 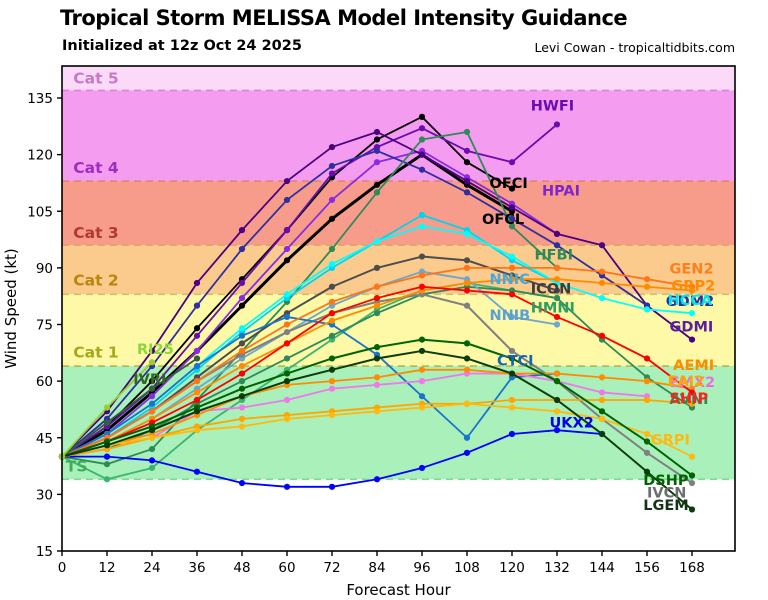 I want to click on series-line-ivri, so click(x=129, y=407).